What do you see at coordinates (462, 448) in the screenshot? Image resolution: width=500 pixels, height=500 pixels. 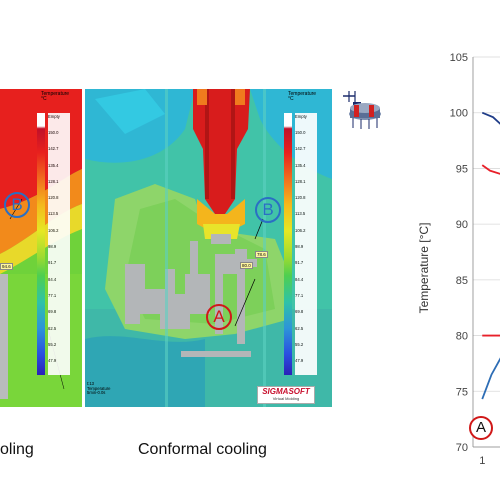 I see `y-tick-label: 70` at bounding box center [462, 448].